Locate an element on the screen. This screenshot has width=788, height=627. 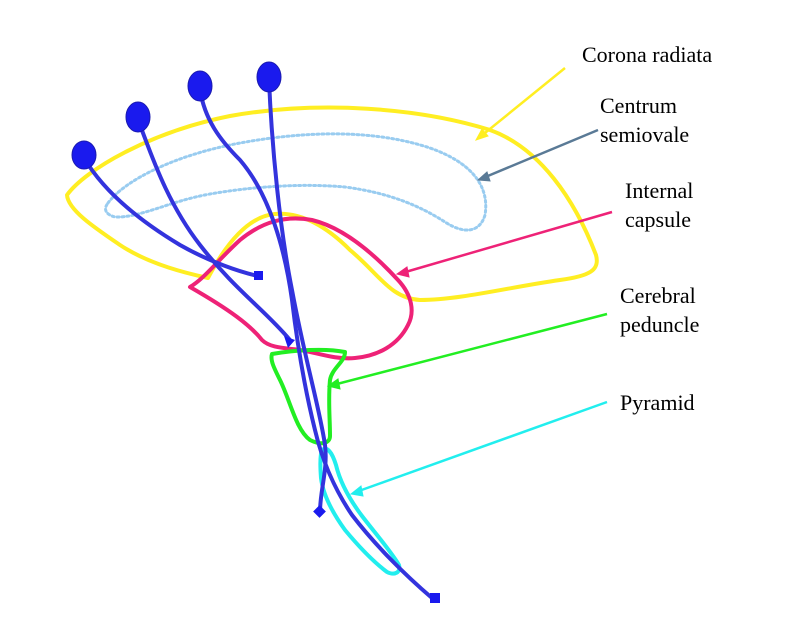
label-corona-radiata: Corona radiata is located at coordinates (647, 54).